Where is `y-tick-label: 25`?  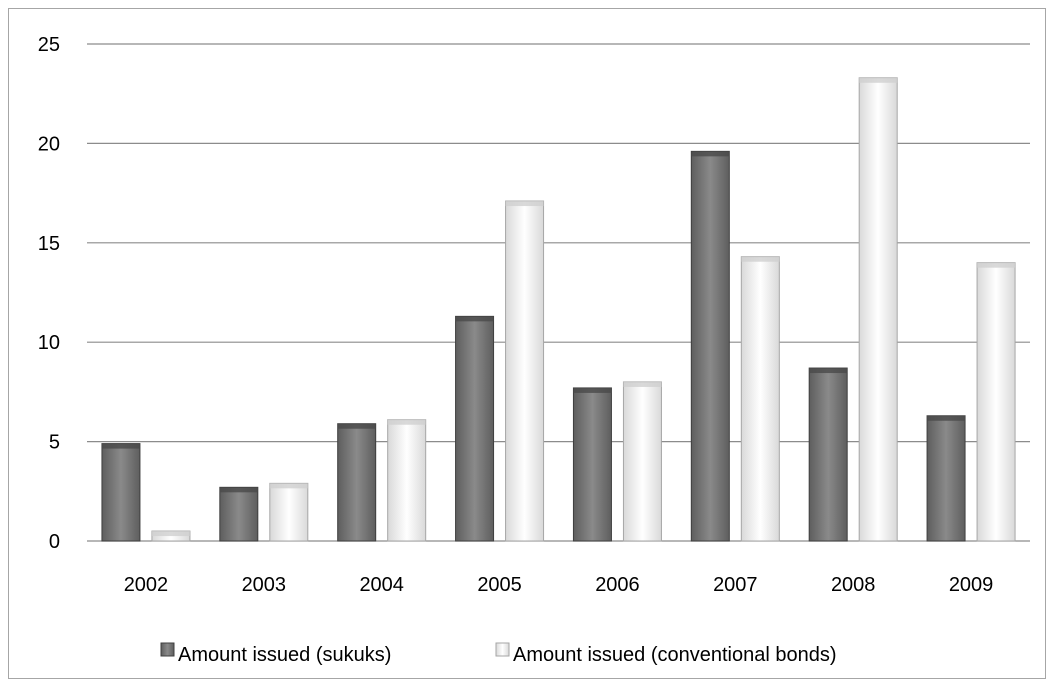 y-tick-label: 25 is located at coordinates (49, 45).